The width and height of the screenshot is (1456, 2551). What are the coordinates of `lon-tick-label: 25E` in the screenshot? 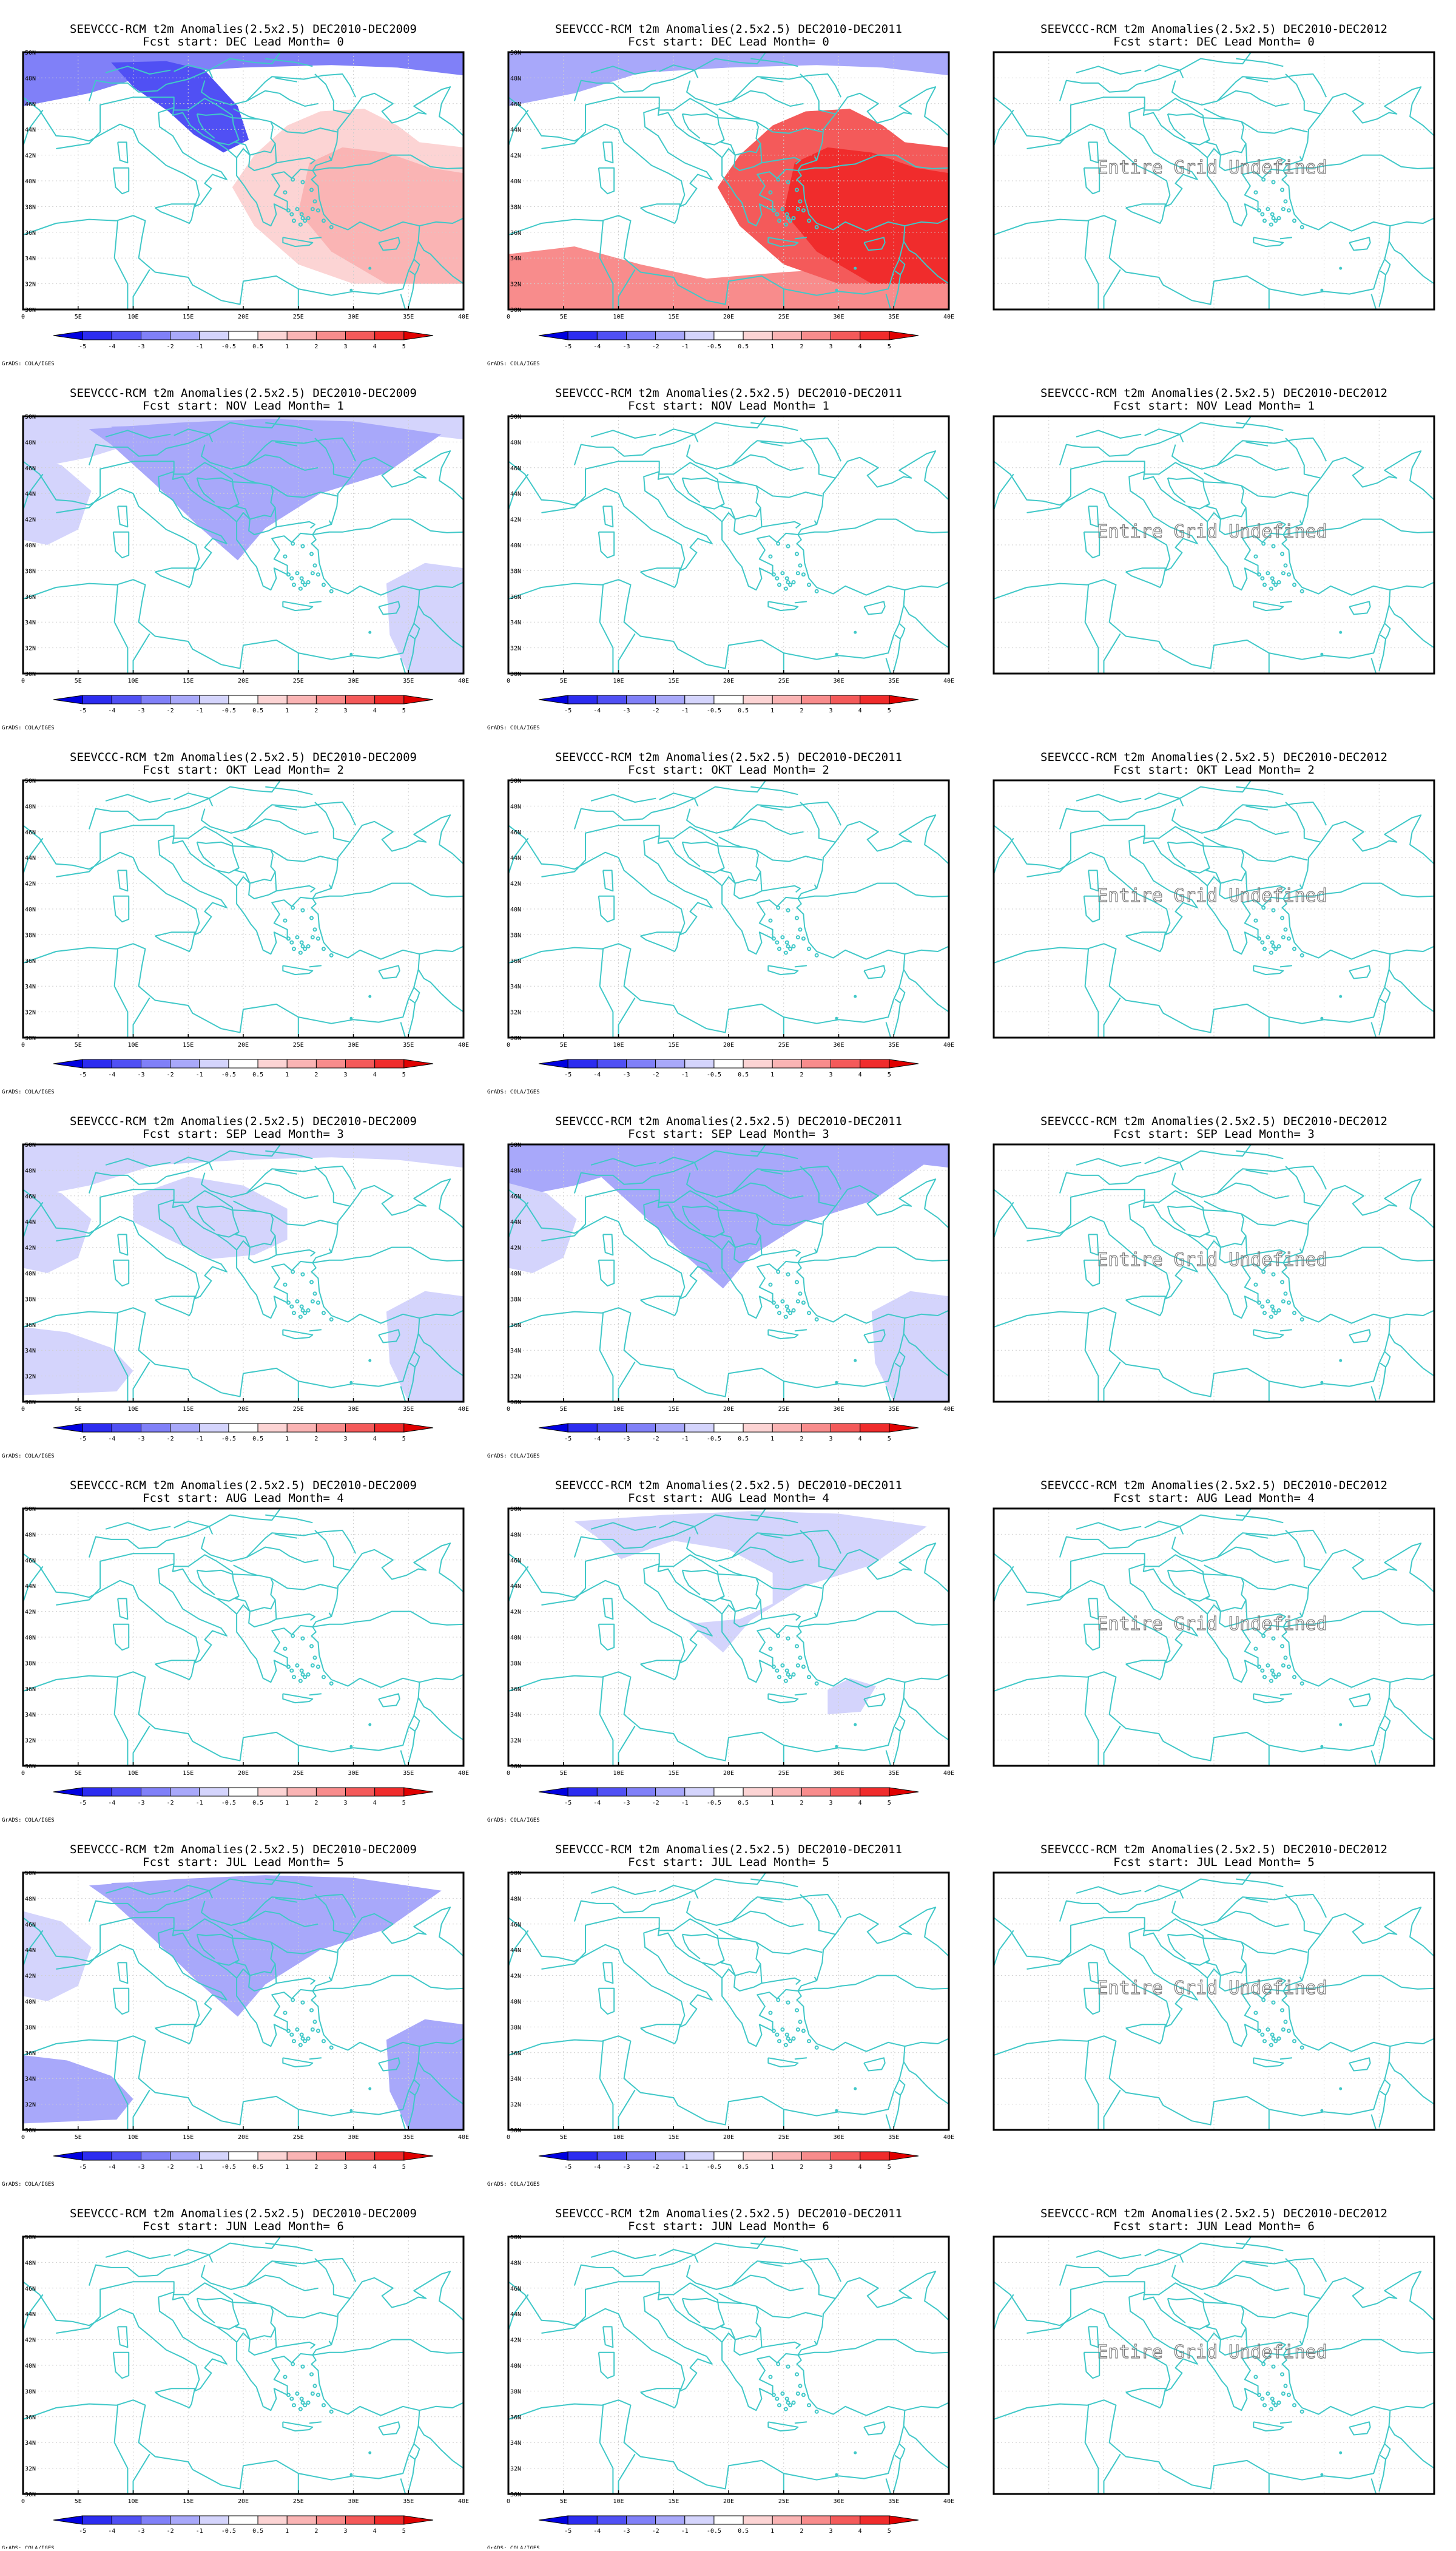 It's located at (783, 1045).